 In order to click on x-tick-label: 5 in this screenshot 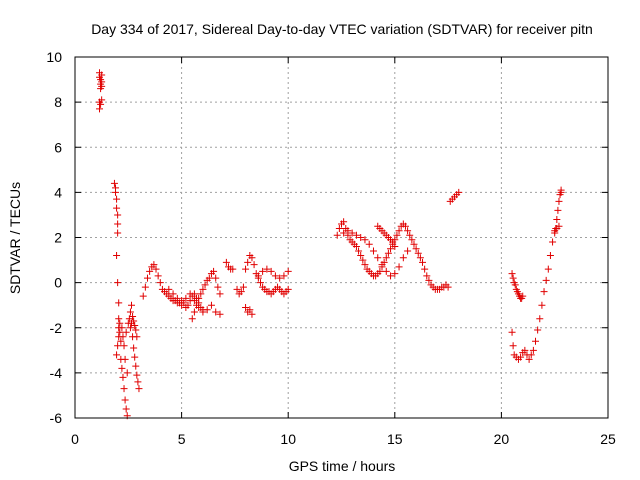, I will do `click(182, 439)`.